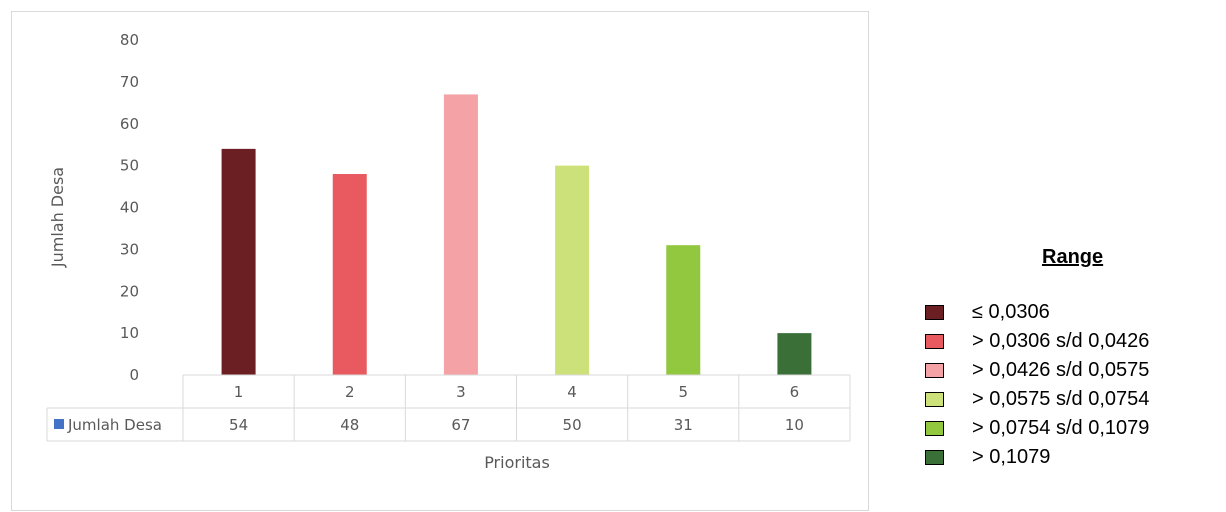 This screenshot has height=512, width=1226. What do you see at coordinates (129, 333) in the screenshot?
I see `y-tick-label: 10` at bounding box center [129, 333].